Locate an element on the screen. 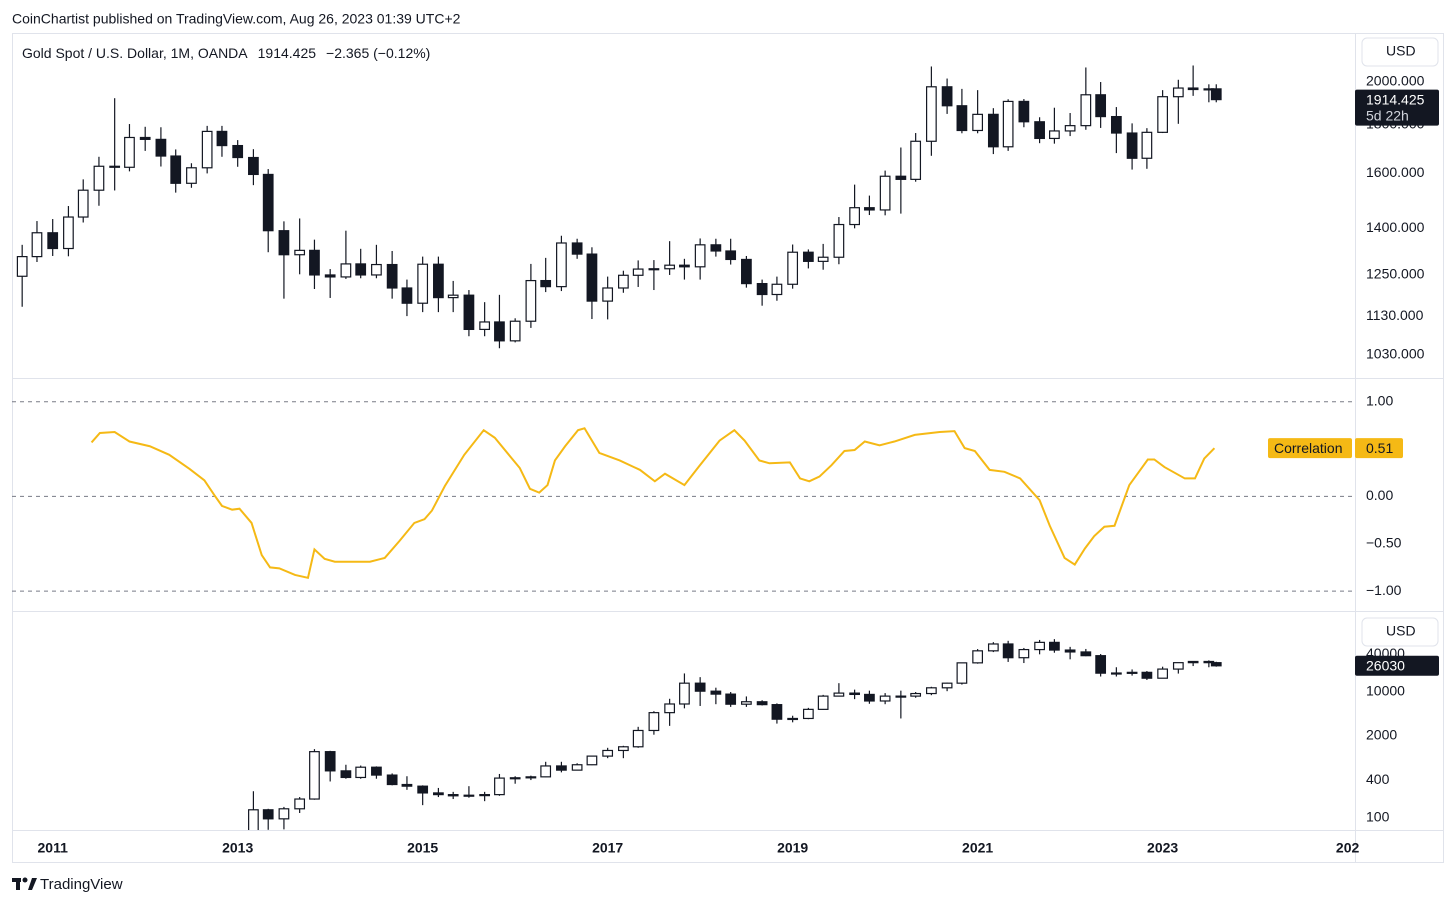 The height and width of the screenshot is (906, 1456). y-tick-label: 1.00 is located at coordinates (1379, 400).